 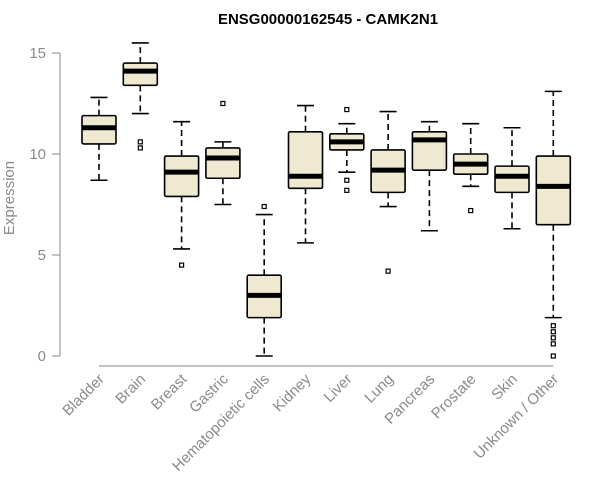 I want to click on category-label: Brain, so click(x=130, y=389).